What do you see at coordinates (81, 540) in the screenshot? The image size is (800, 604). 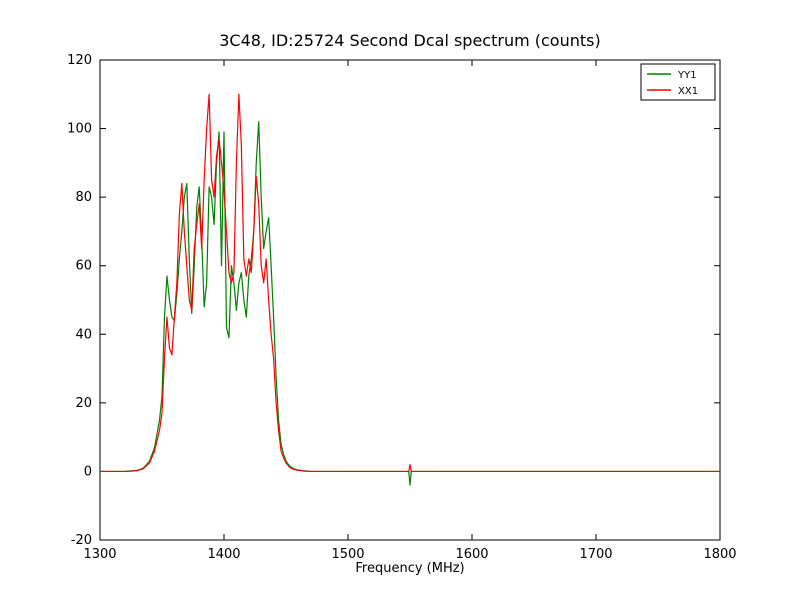 I see `y-tick-label: -20` at bounding box center [81, 540].